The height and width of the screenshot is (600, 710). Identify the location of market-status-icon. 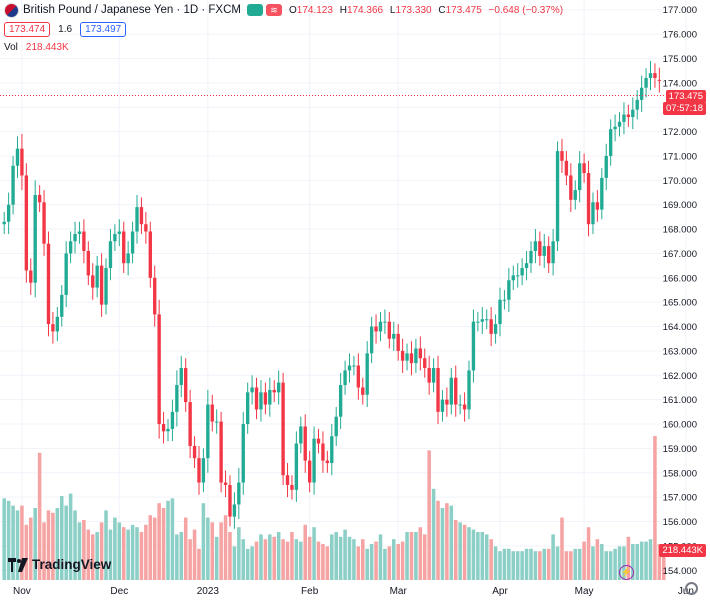
(254, 10).